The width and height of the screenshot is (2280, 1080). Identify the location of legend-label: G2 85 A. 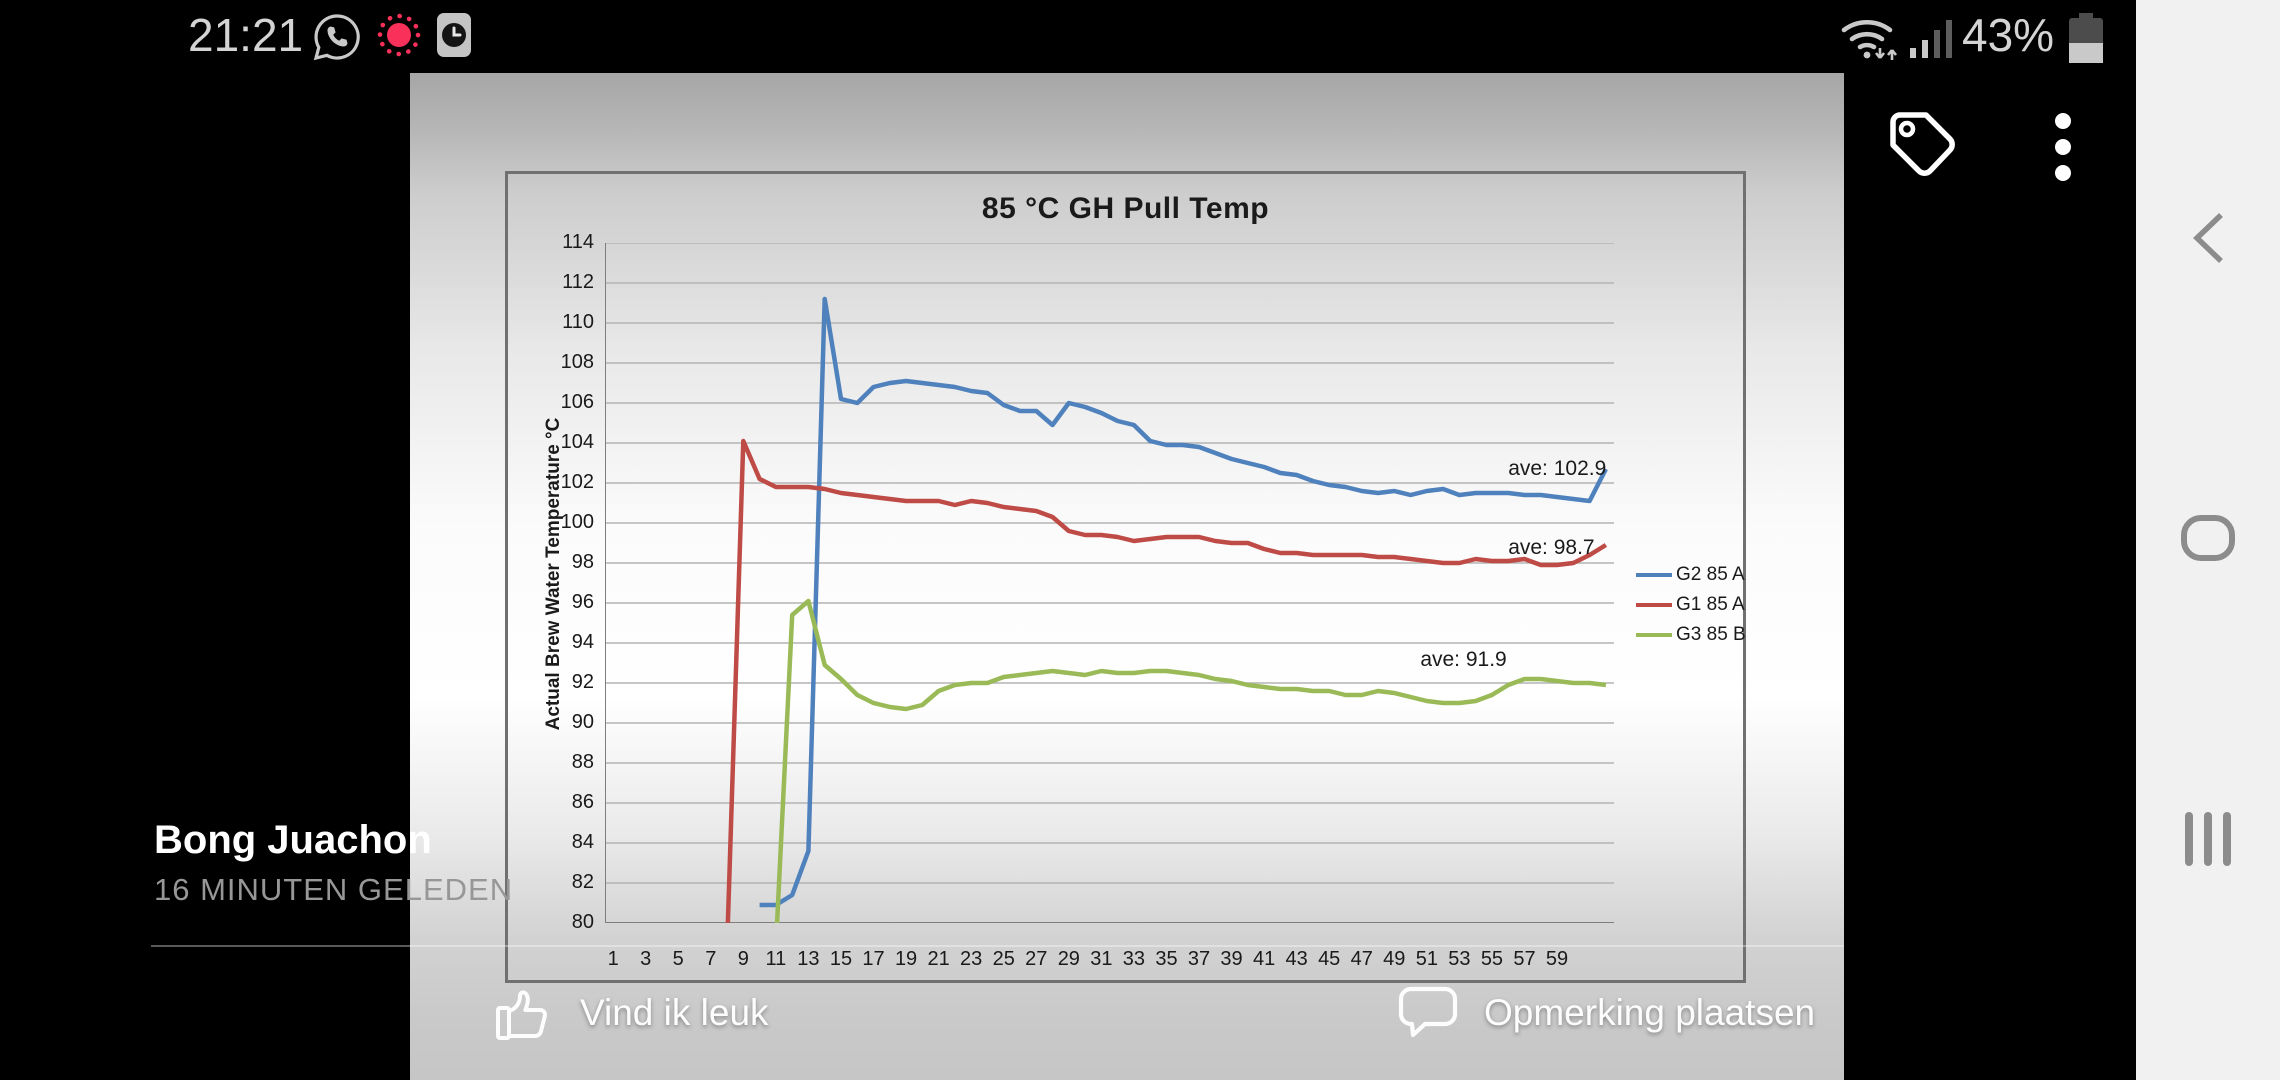
(1710, 574).